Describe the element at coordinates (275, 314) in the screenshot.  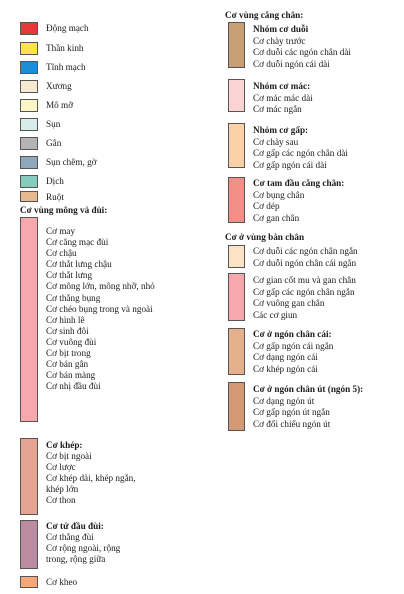
I see `foot-group-item: Các cơ giun` at that location.